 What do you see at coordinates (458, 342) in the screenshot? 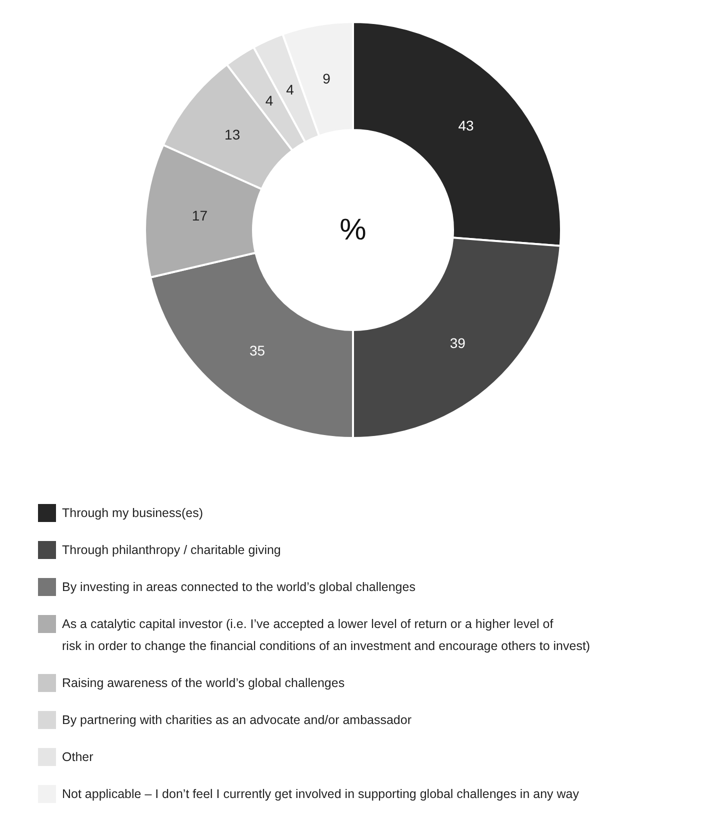
I see `data-label: 39` at bounding box center [458, 342].